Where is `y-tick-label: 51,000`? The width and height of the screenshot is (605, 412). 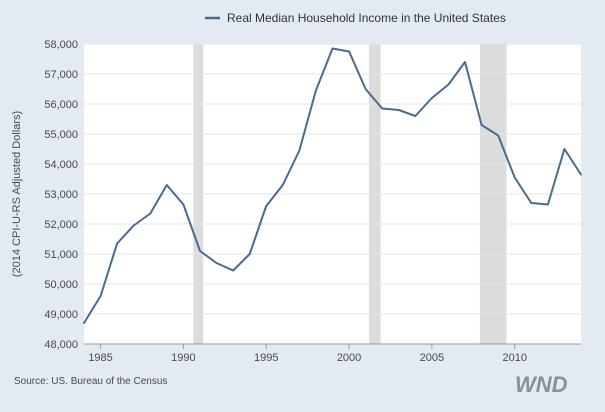 y-tick-label: 51,000 is located at coordinates (61, 255).